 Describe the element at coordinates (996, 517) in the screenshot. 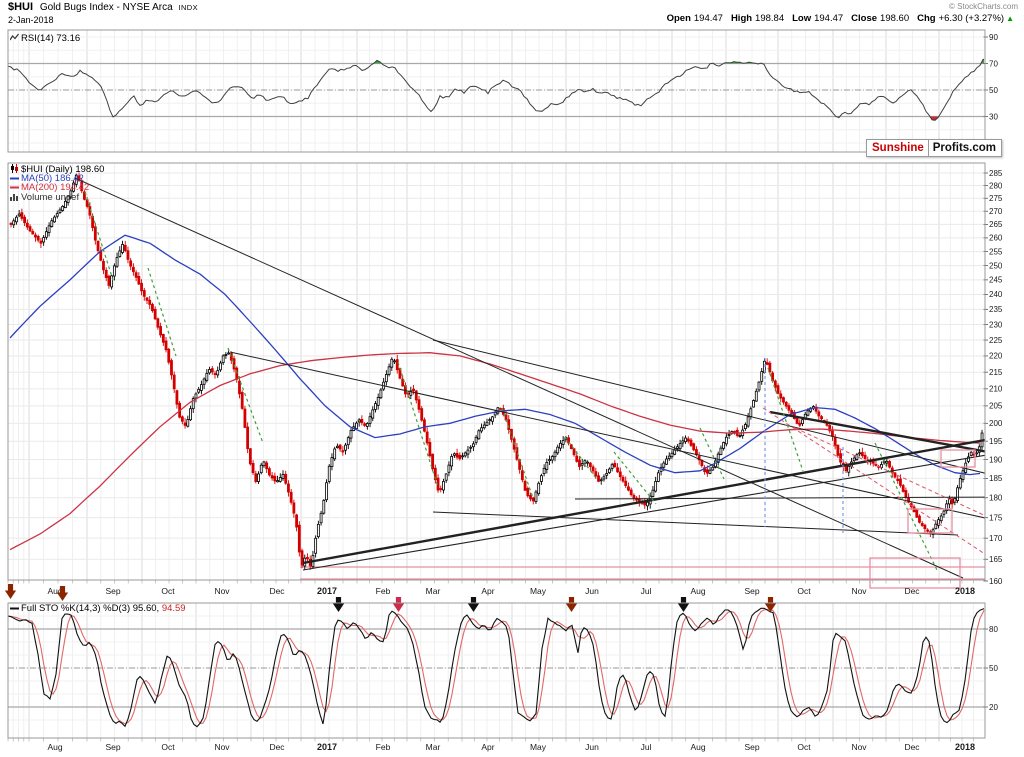

I see `svg-text: 175` at that location.